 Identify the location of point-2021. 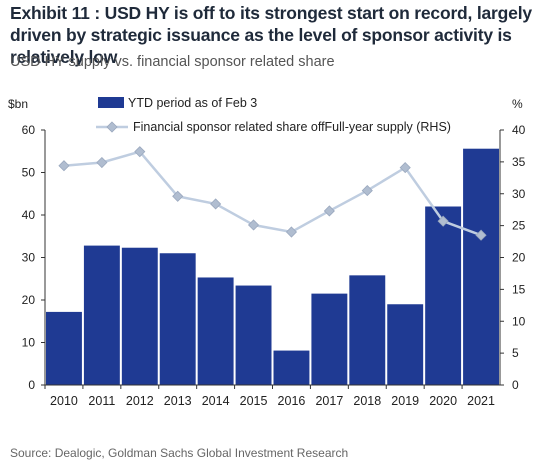
(481, 235).